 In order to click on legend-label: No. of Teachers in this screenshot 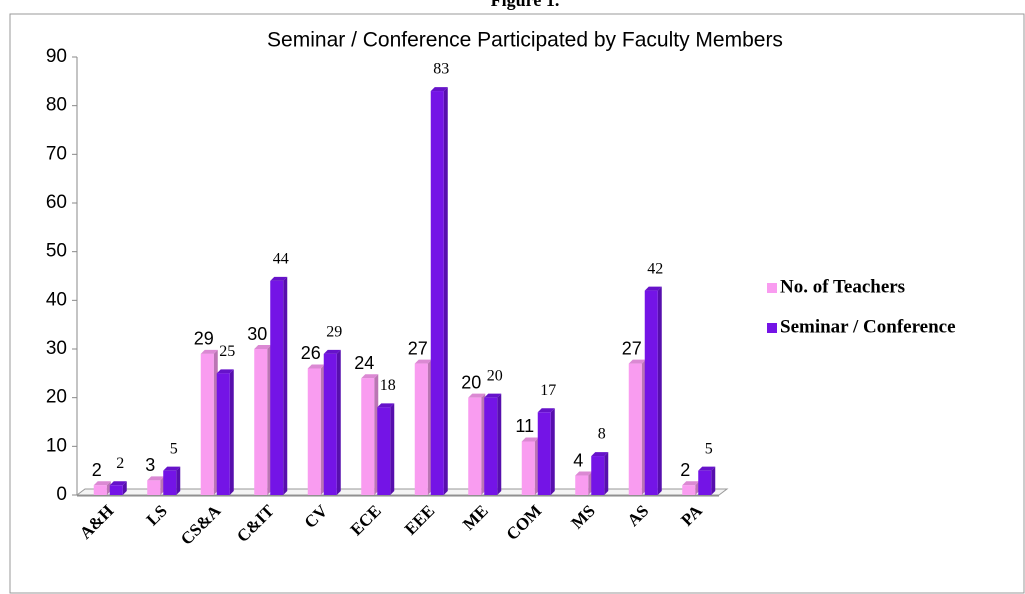, I will do `click(842, 286)`.